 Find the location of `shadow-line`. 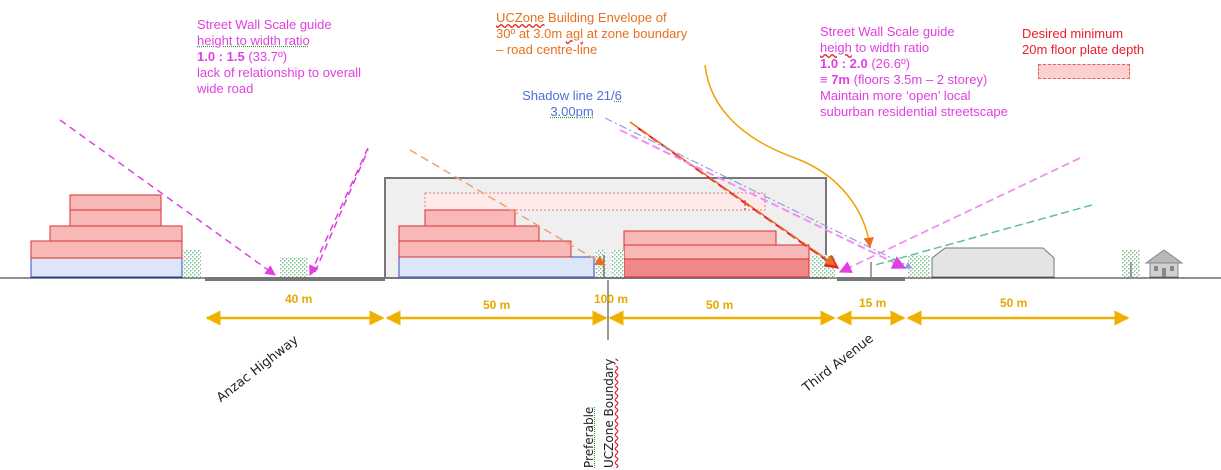

shadow-line is located at coordinates (758, 193).